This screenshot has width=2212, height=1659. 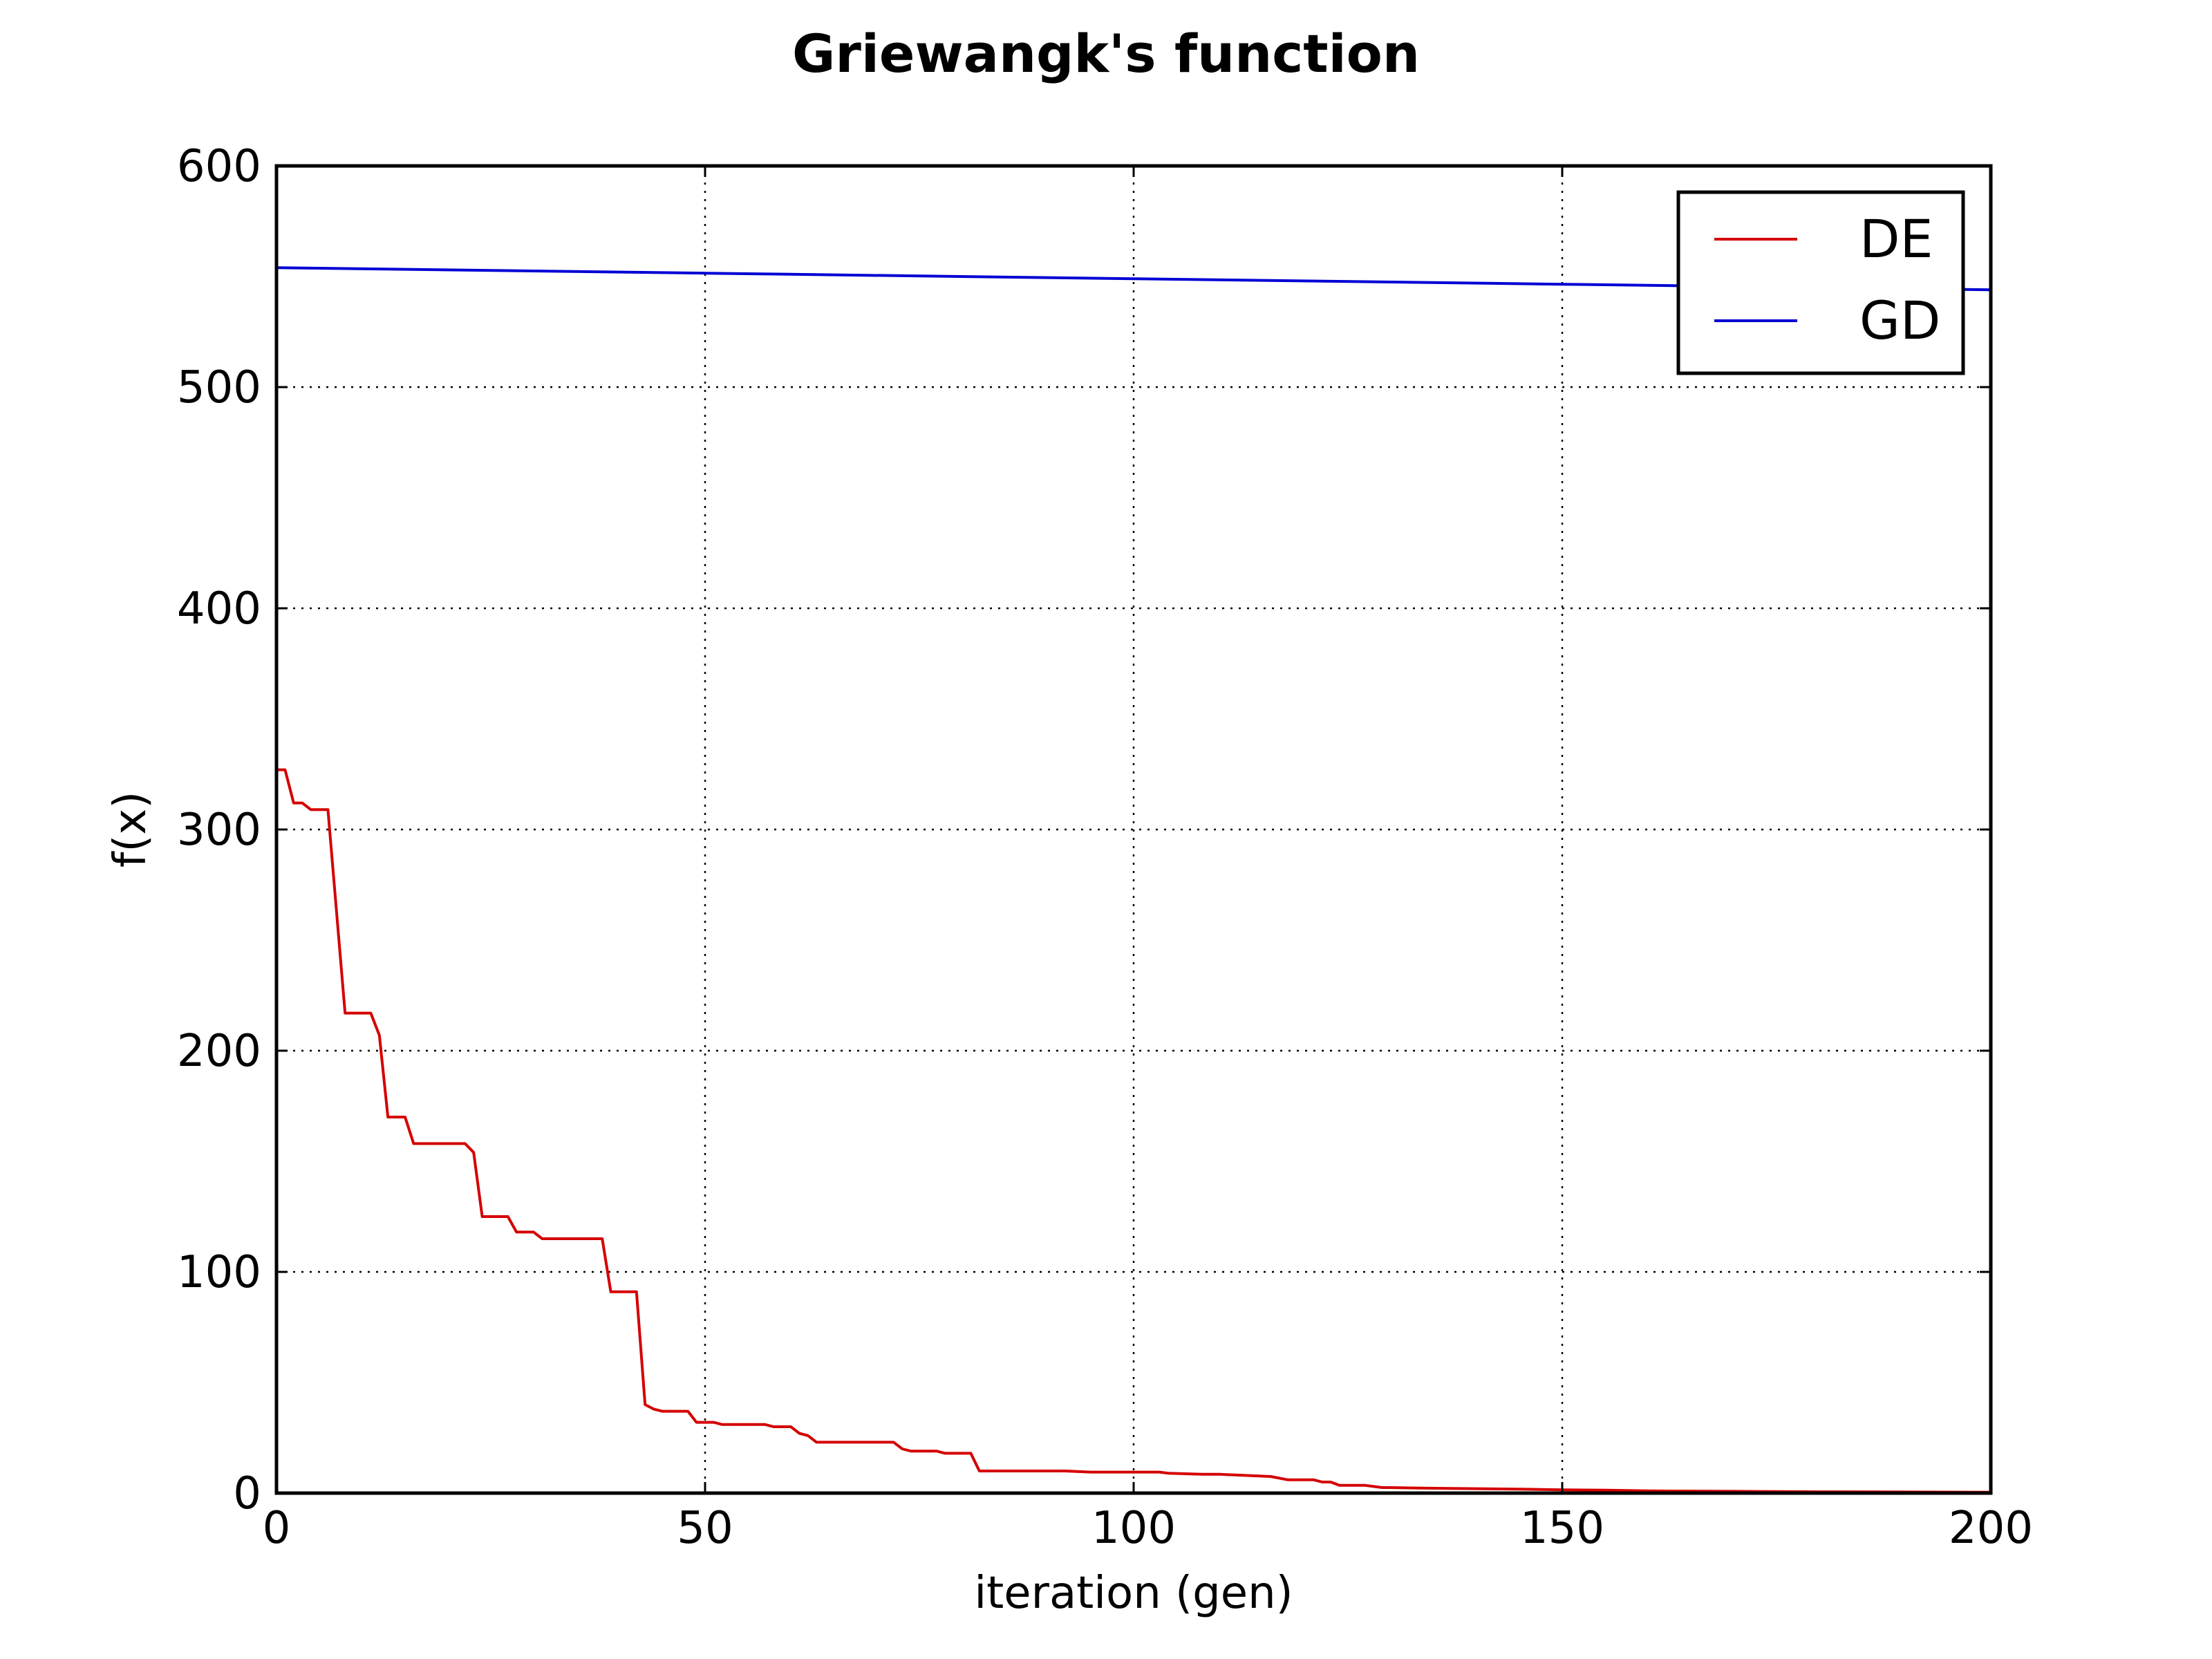 I want to click on y-tick-label-200: 200, so click(x=219, y=1051).